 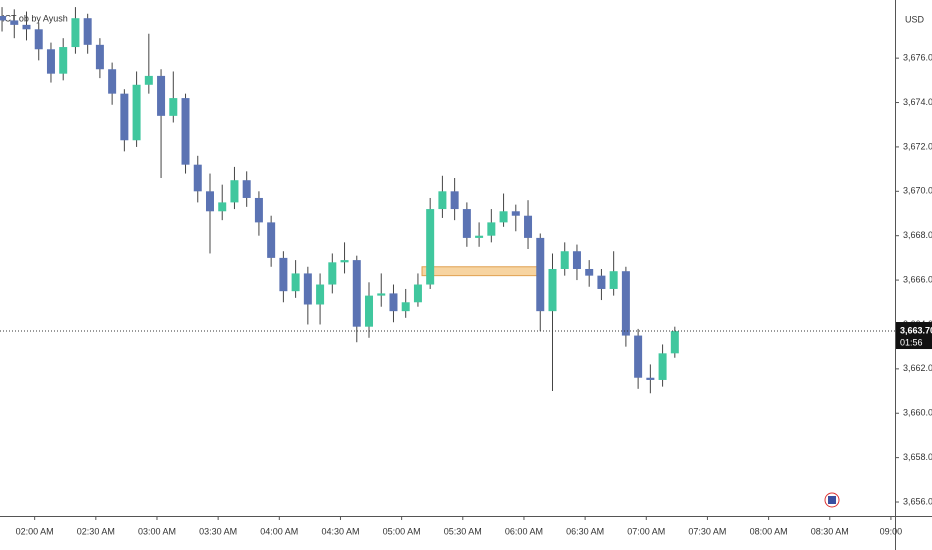 I want to click on y-tick-label: 3,676.000, so click(x=917, y=58).